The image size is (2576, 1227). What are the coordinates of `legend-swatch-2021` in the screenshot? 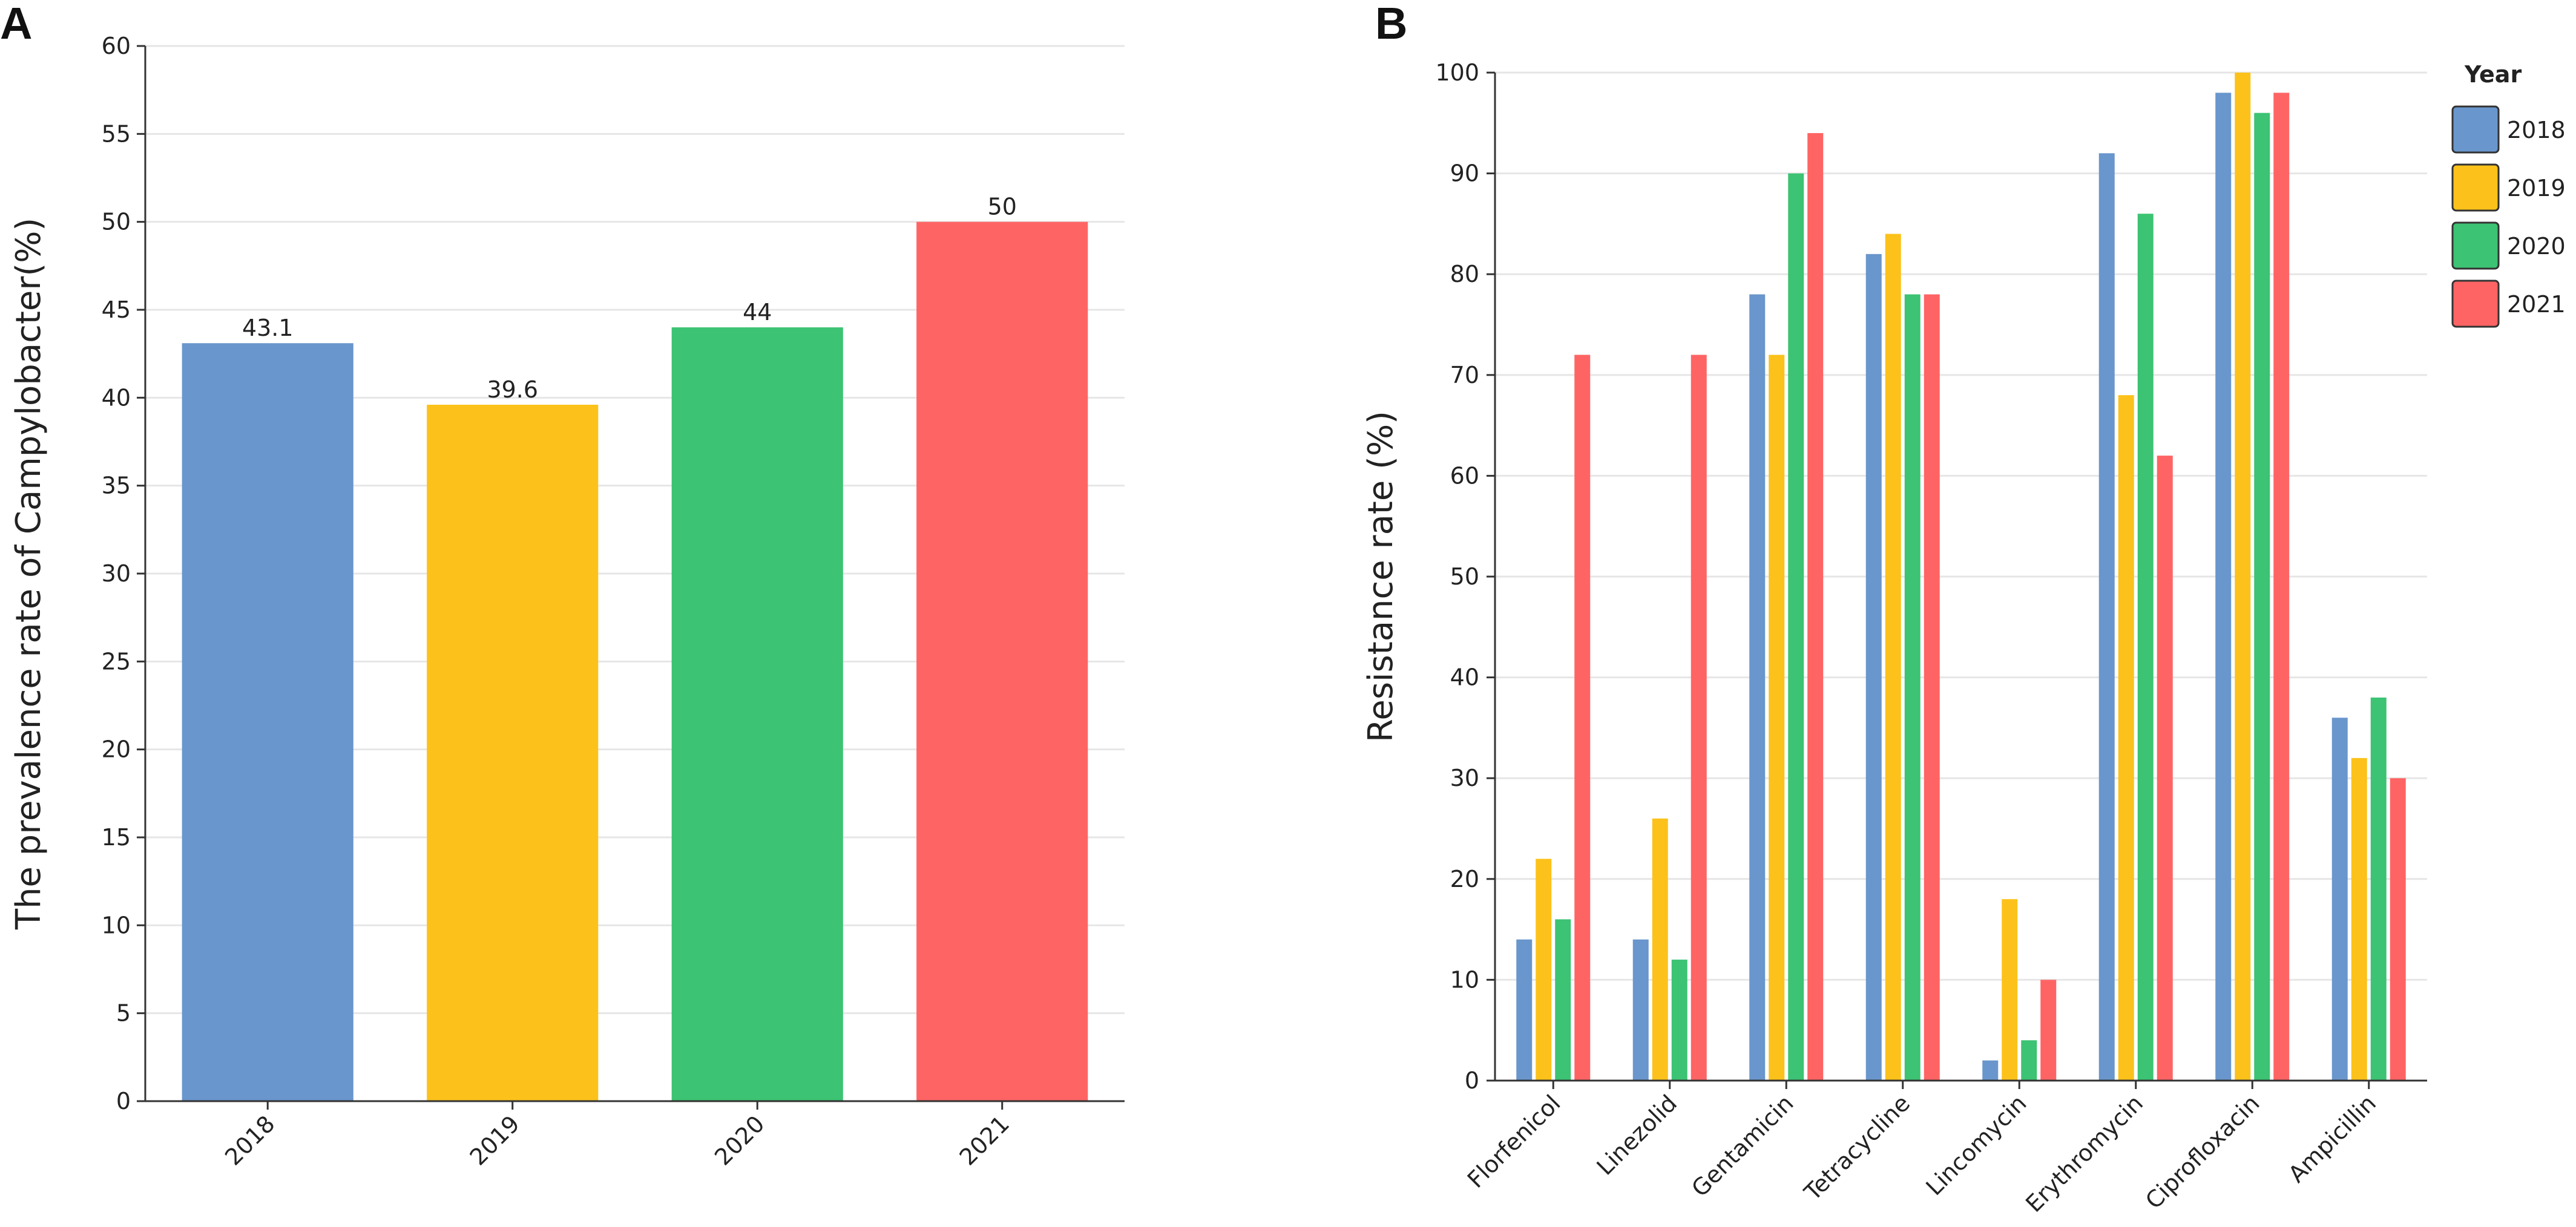 It's located at (2475, 304).